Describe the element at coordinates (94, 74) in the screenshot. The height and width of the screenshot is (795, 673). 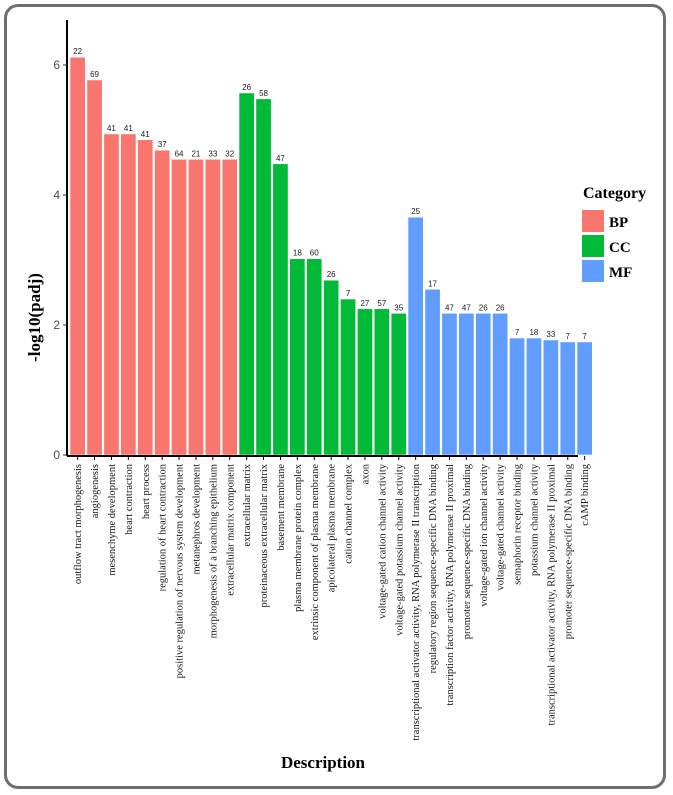
I see `bar-count-label: 69` at that location.